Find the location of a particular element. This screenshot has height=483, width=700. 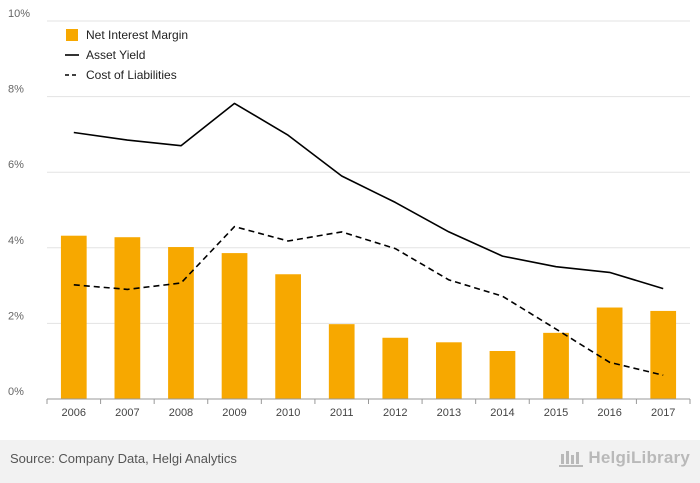

legend-label: Net Interest Margin is located at coordinates (137, 35).